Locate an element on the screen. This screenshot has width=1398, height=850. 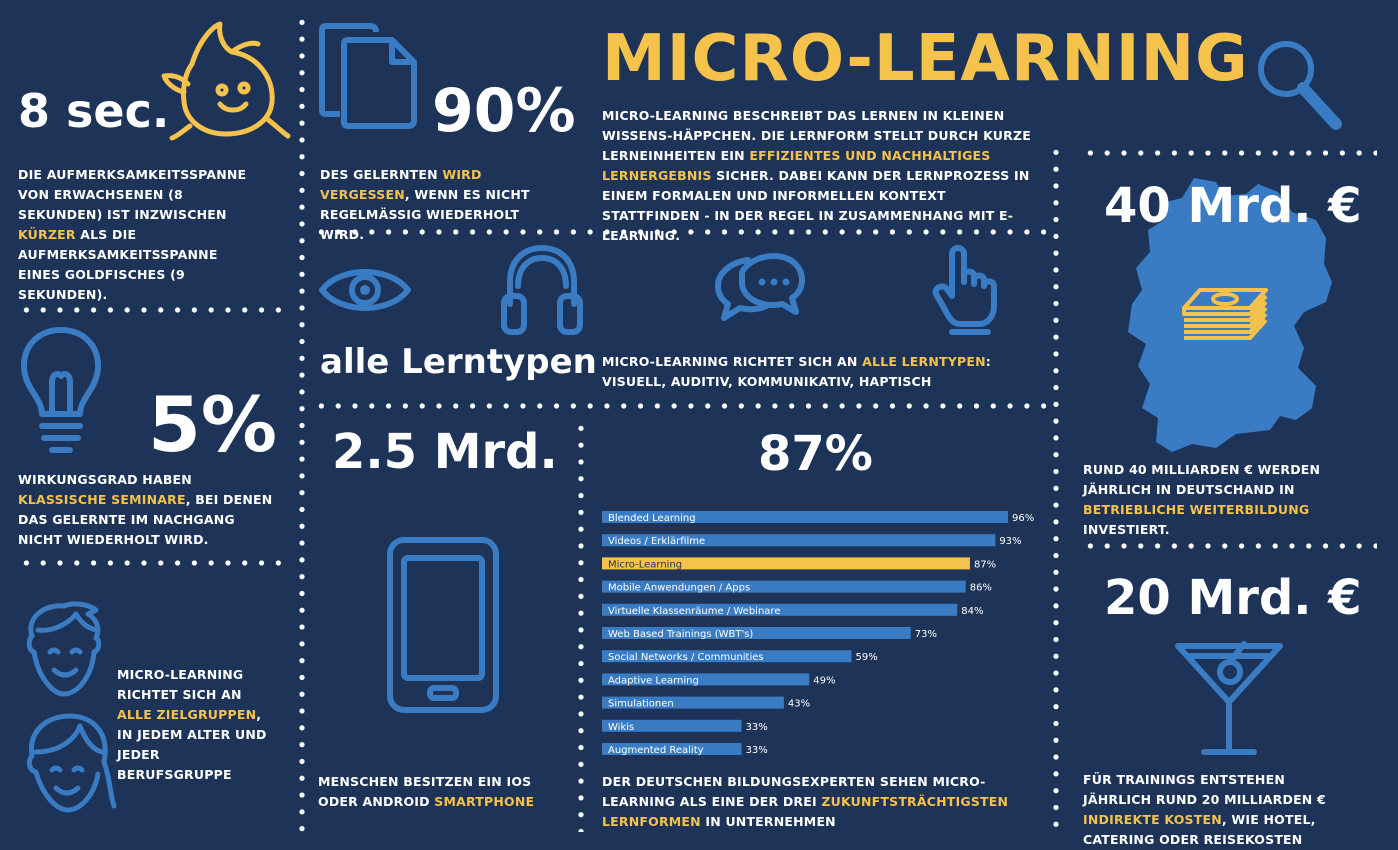
bar-value-10: 33% is located at coordinates (757, 727).